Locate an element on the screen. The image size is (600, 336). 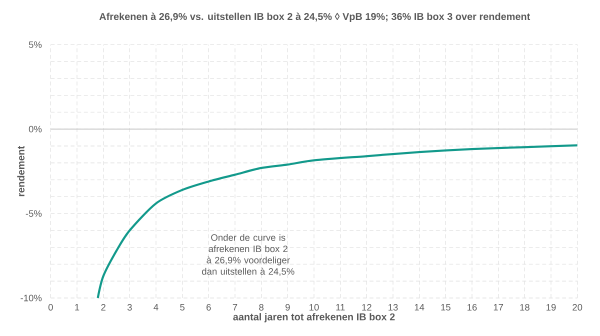
y-tick-label: 5% is located at coordinates (35, 44).